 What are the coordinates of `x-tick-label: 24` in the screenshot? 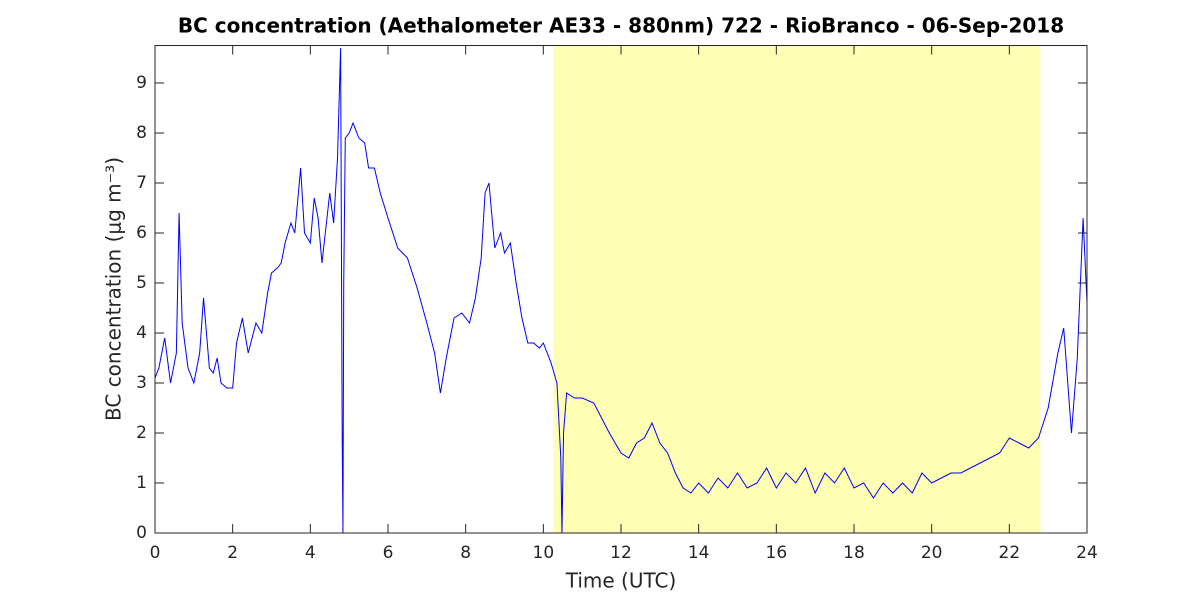 It's located at (1087, 553).